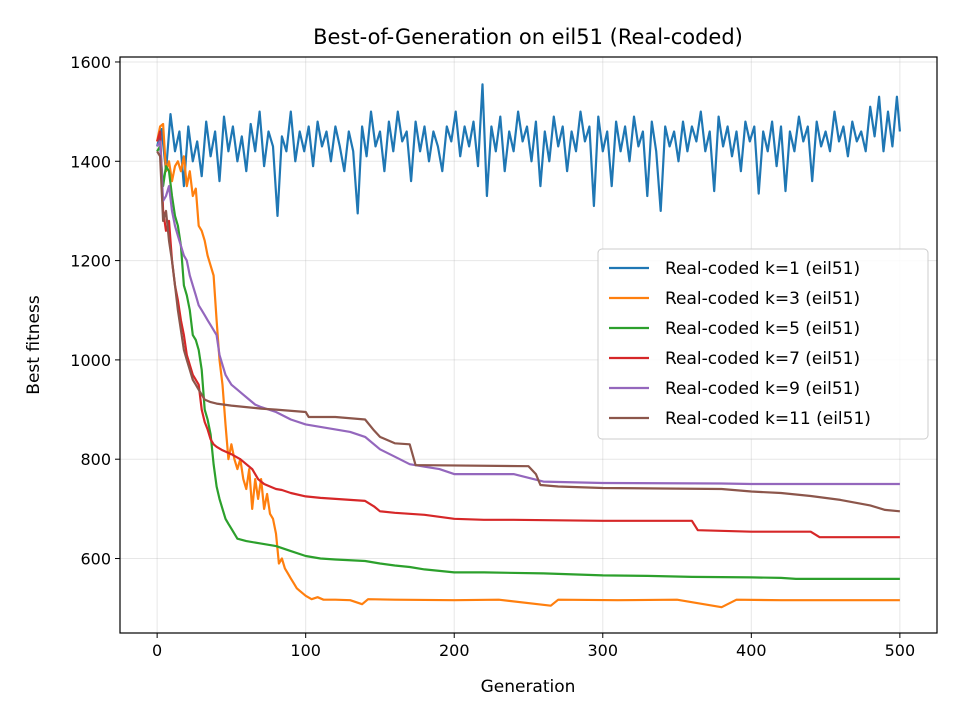 The image size is (960, 720). Describe the element at coordinates (528, 37) in the screenshot. I see `chart-title: Best-of-Generation on eil51 (Real-coded)` at that location.